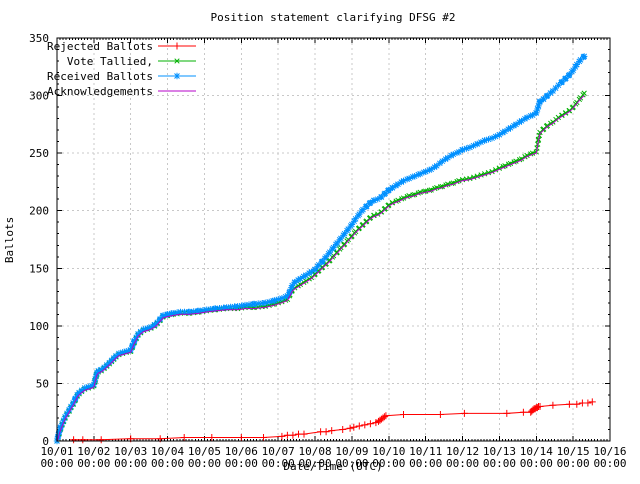 The height and width of the screenshot is (484, 640). I want to click on x-tick-label-date: 10/14, so click(536, 451).